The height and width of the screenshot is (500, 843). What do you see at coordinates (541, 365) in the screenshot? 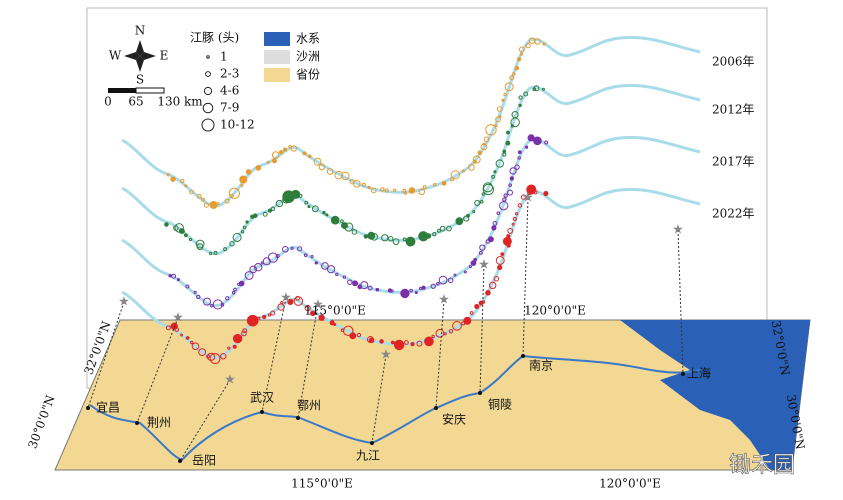
I see `city-label: 南京` at bounding box center [541, 365].